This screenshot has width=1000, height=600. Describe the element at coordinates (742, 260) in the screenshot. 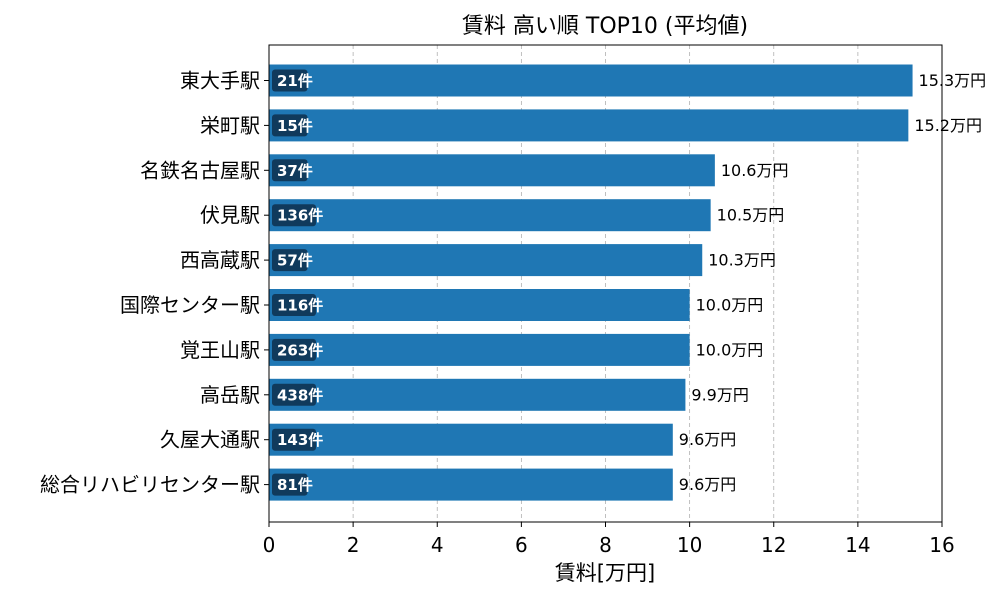

I see `value-label: 10.3万円` at that location.